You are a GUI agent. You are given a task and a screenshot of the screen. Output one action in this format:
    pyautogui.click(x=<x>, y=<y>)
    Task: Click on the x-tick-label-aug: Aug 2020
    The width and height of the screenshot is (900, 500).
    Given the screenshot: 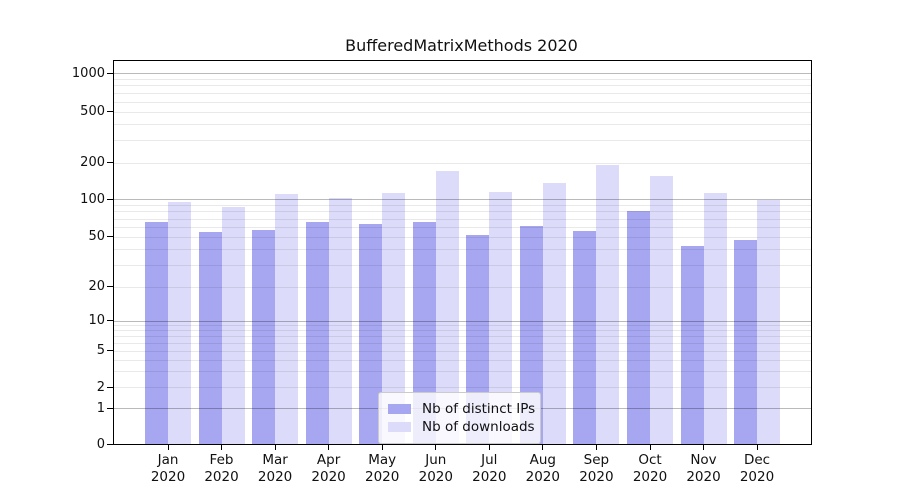 What is the action you would take?
    pyautogui.click(x=543, y=469)
    